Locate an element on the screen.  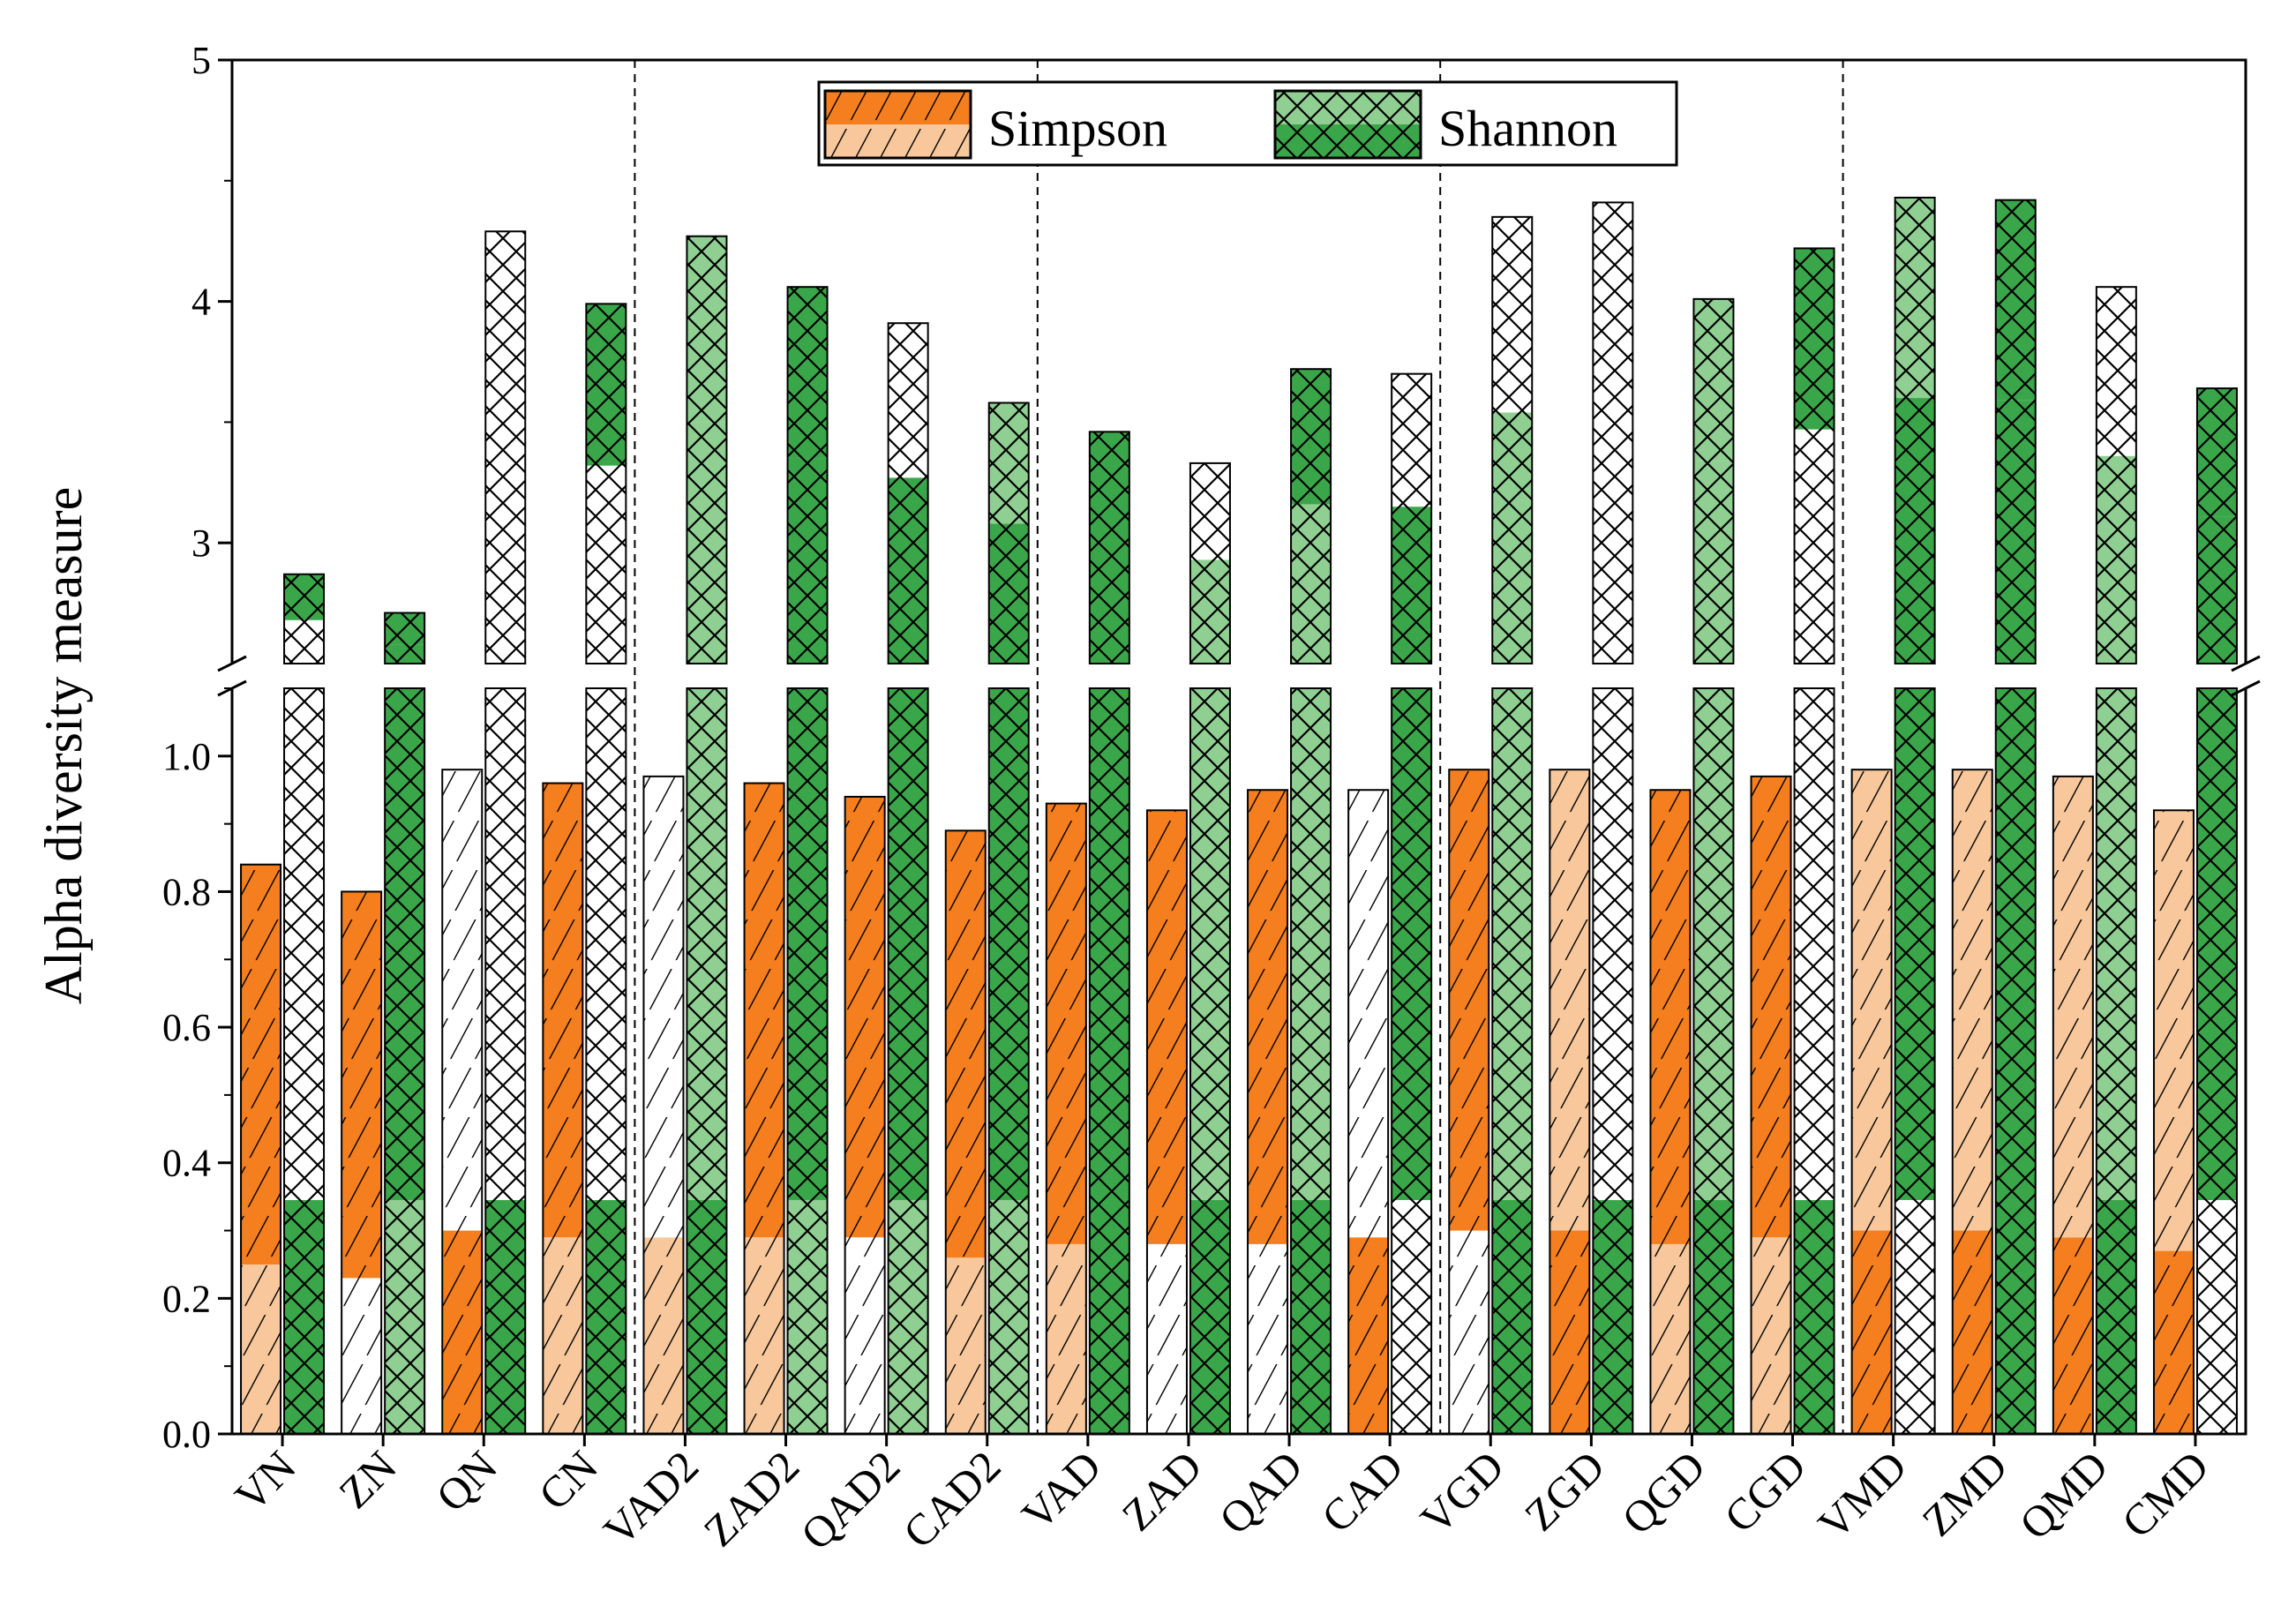
x-tick-label-vmd: VMD is located at coordinates (1862, 1495).